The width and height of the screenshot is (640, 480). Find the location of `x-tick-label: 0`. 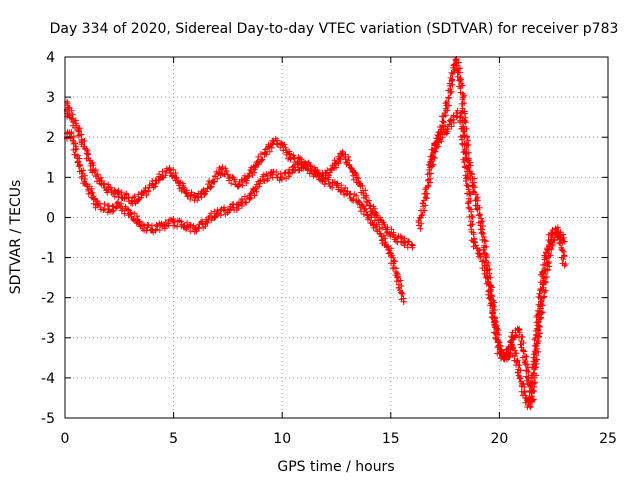

x-tick-label: 0 is located at coordinates (65, 439).